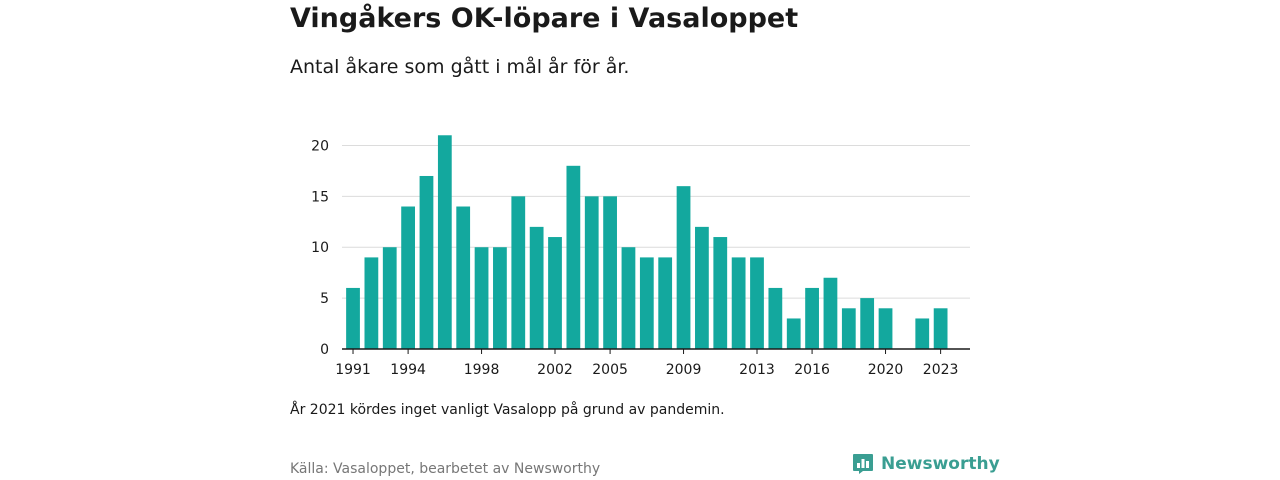 The image size is (1280, 480). I want to click on x-tick-label-2020: 2020, so click(886, 370).